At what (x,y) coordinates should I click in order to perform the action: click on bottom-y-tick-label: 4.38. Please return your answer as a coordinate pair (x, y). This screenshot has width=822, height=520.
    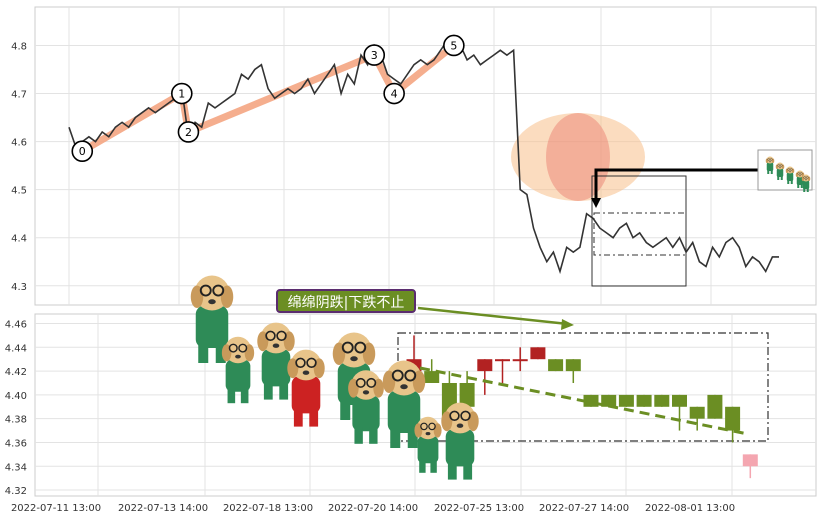
    Looking at the image, I should click on (16, 420).